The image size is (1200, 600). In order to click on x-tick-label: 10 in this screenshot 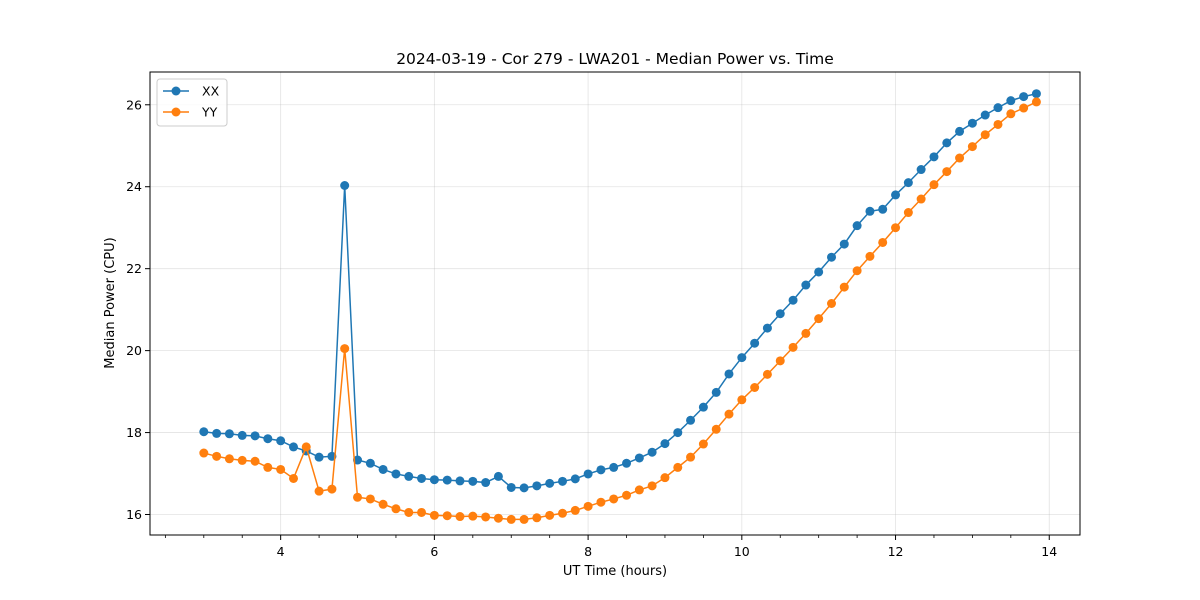, I will do `click(742, 551)`.